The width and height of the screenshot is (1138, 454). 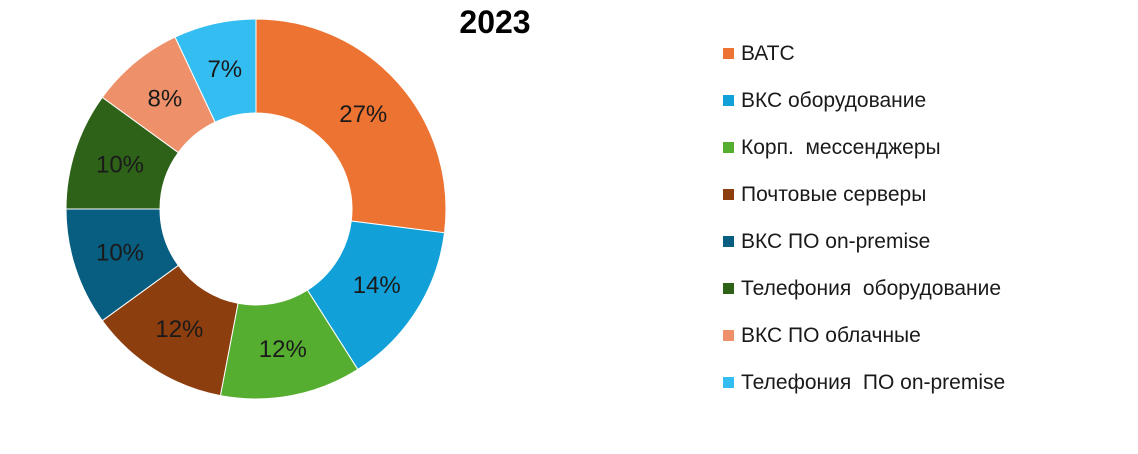 What do you see at coordinates (873, 382) in the screenshot?
I see `legend-label: Телефония ПО on-premise` at bounding box center [873, 382].